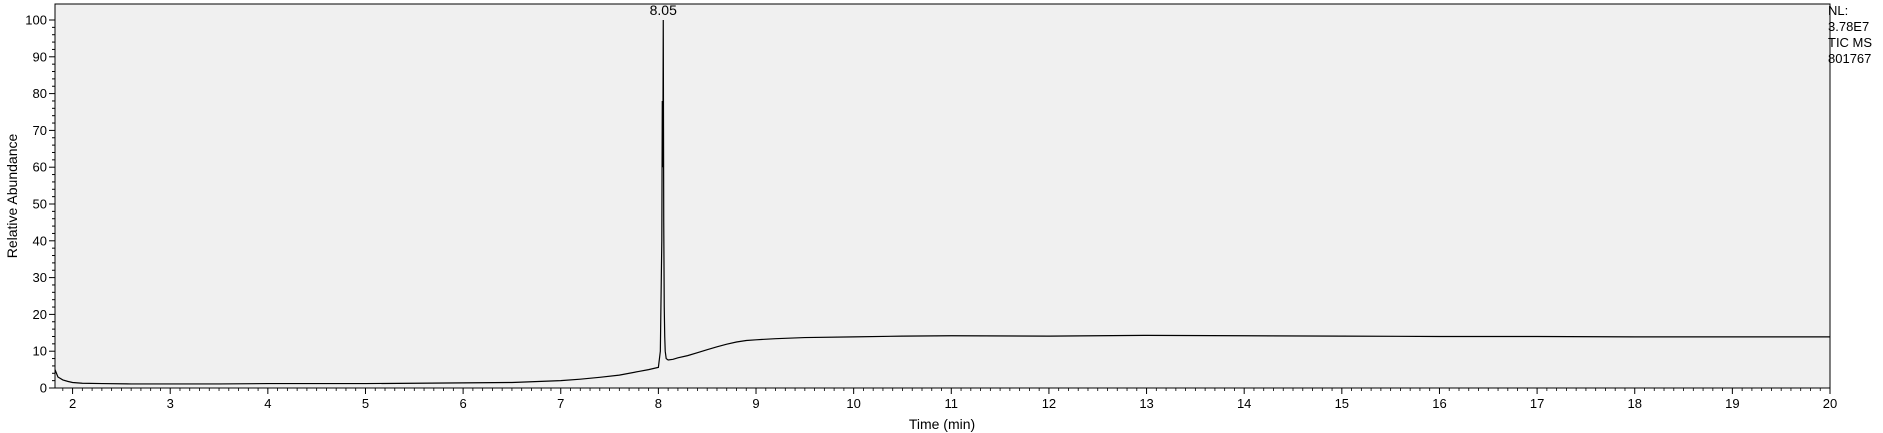 This screenshot has height=433, width=1883. What do you see at coordinates (1849, 26) in the screenshot?
I see `nl-value: 3.78E7` at bounding box center [1849, 26].